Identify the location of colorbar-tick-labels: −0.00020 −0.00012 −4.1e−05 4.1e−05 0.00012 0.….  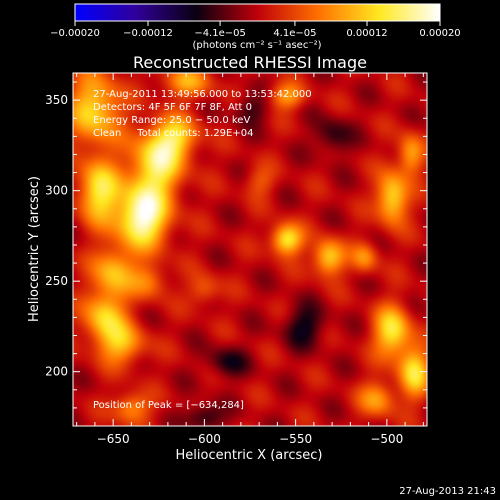
(255, 33).